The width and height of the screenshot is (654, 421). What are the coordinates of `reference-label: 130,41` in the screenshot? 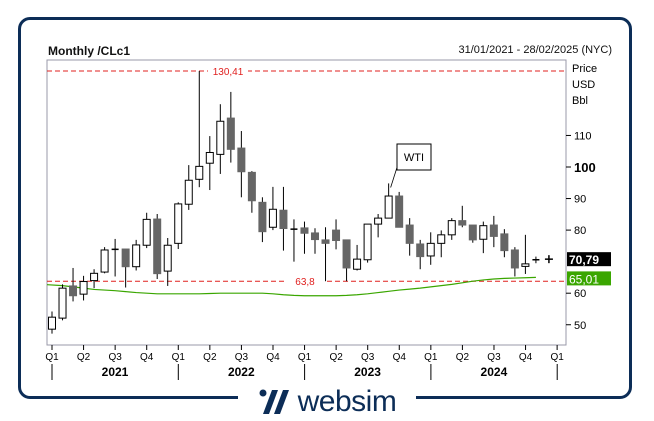 It's located at (228, 72).